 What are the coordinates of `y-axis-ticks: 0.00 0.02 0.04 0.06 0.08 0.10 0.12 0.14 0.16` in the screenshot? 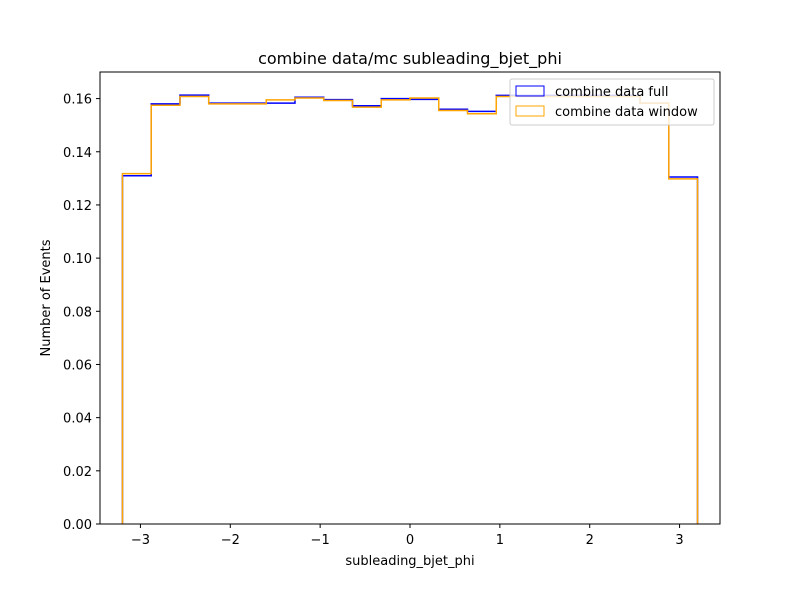 It's located at (81, 313).